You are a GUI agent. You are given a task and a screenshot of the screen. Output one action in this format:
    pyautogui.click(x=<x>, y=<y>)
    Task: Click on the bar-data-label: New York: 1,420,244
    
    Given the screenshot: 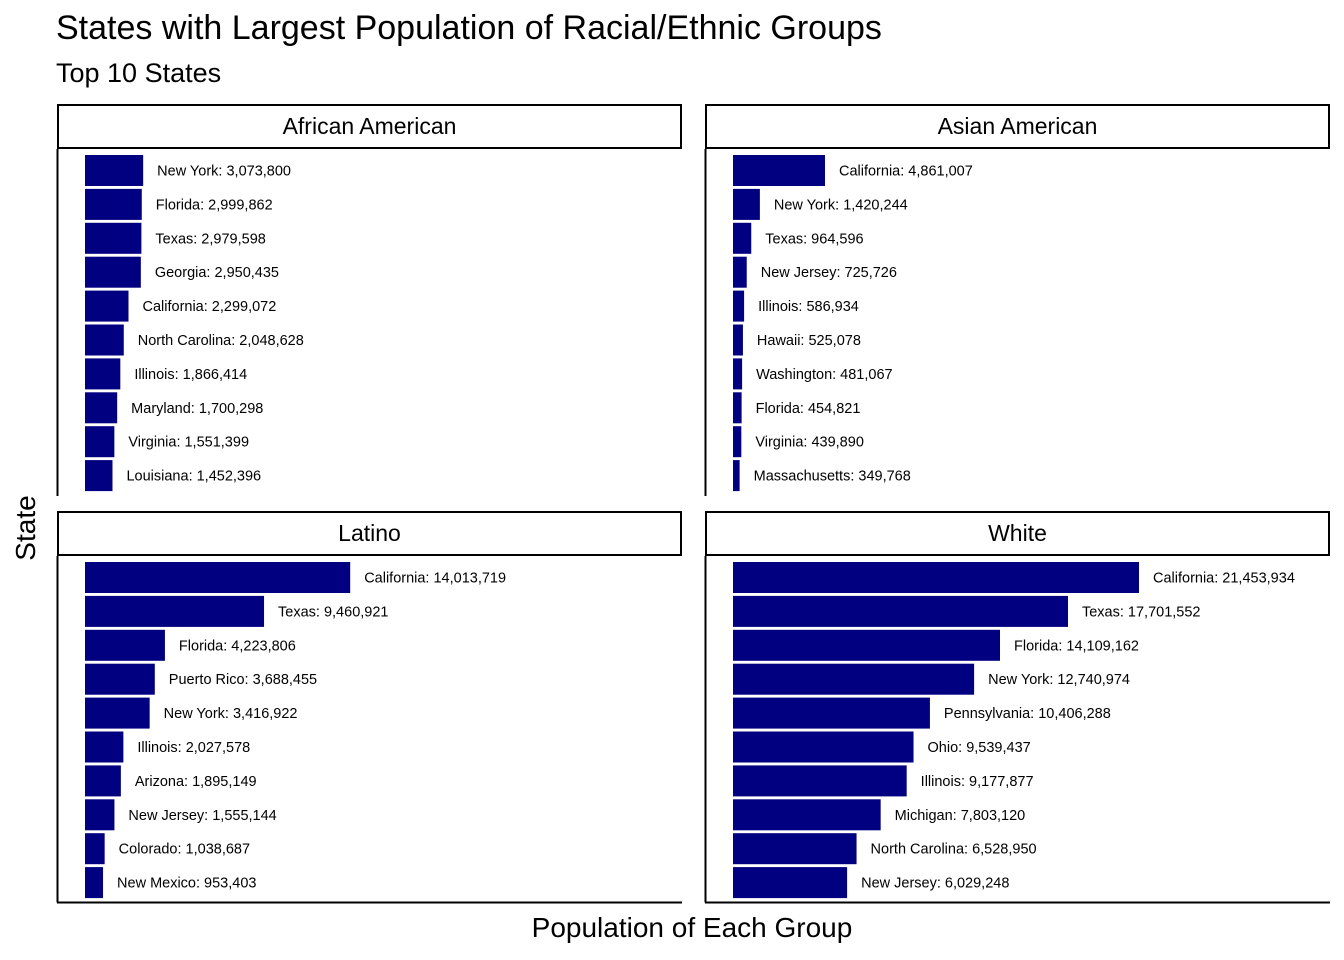 What is the action you would take?
    pyautogui.click(x=841, y=205)
    